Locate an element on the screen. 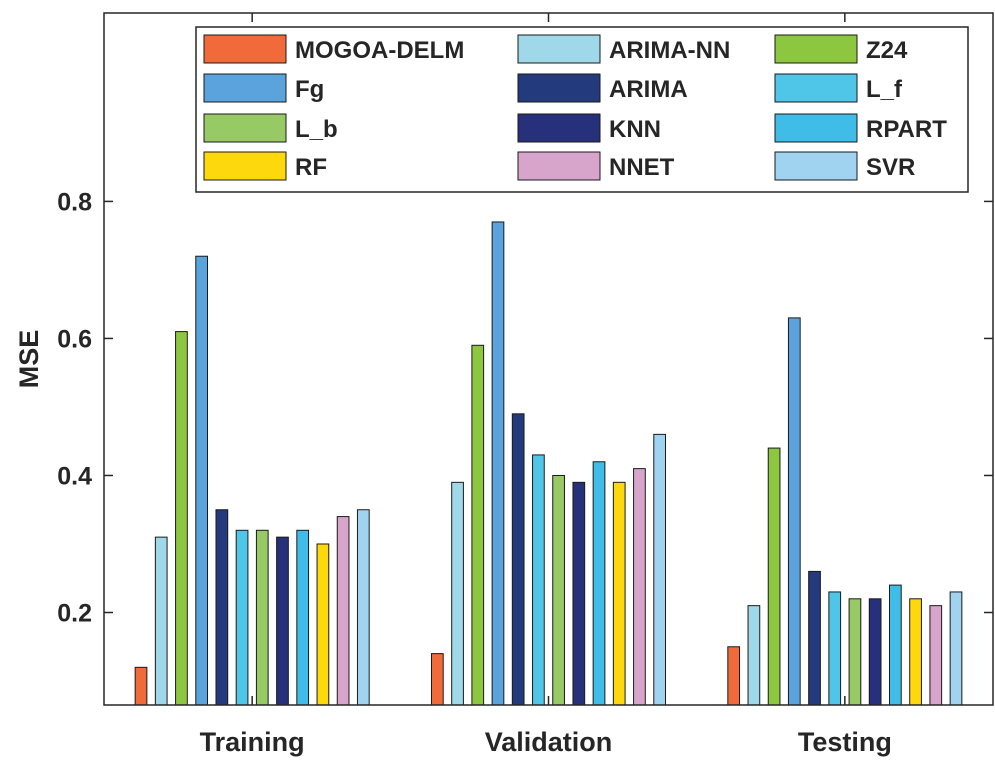  bar-l-f-testing is located at coordinates (835, 648).